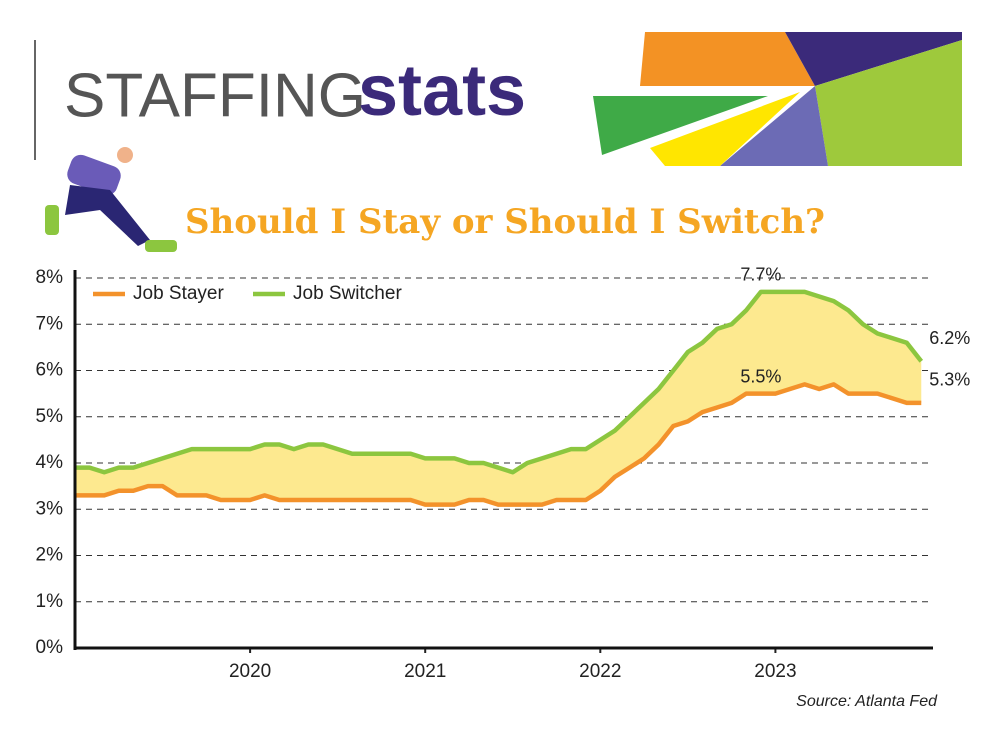 The image size is (997, 729). What do you see at coordinates (50, 462) in the screenshot?
I see `y-tick-label: 4%` at bounding box center [50, 462].